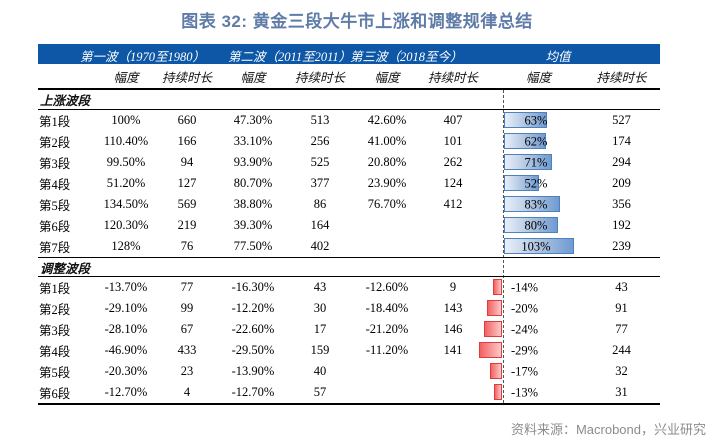 The height and width of the screenshot is (448, 714). What do you see at coordinates (525, 308) in the screenshot?
I see `avg-amplitude-value: -20%` at bounding box center [525, 308].